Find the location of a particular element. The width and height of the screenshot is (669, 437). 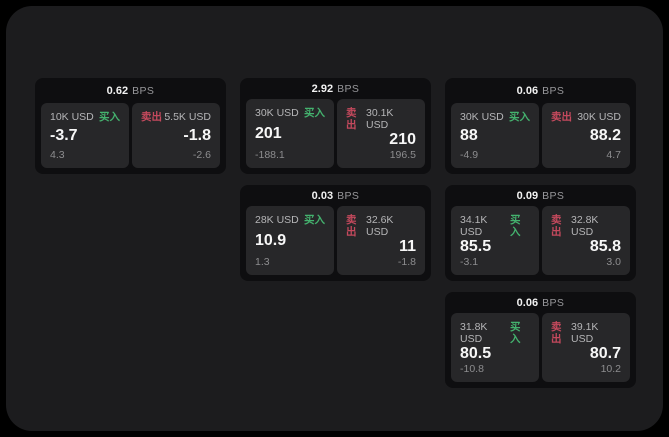

sell-quote-tile: 卖出 32.8K USD 85.8 3.0 is located at coordinates (586, 240).